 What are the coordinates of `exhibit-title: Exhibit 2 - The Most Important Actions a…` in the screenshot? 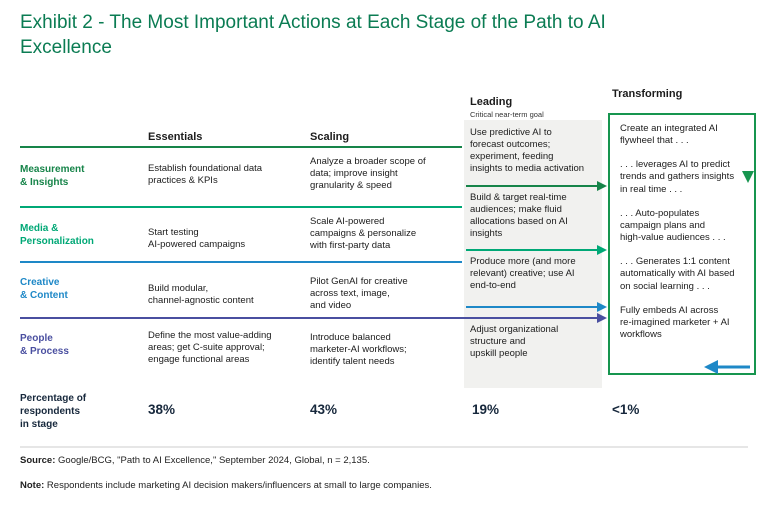 It's located at (313, 35).